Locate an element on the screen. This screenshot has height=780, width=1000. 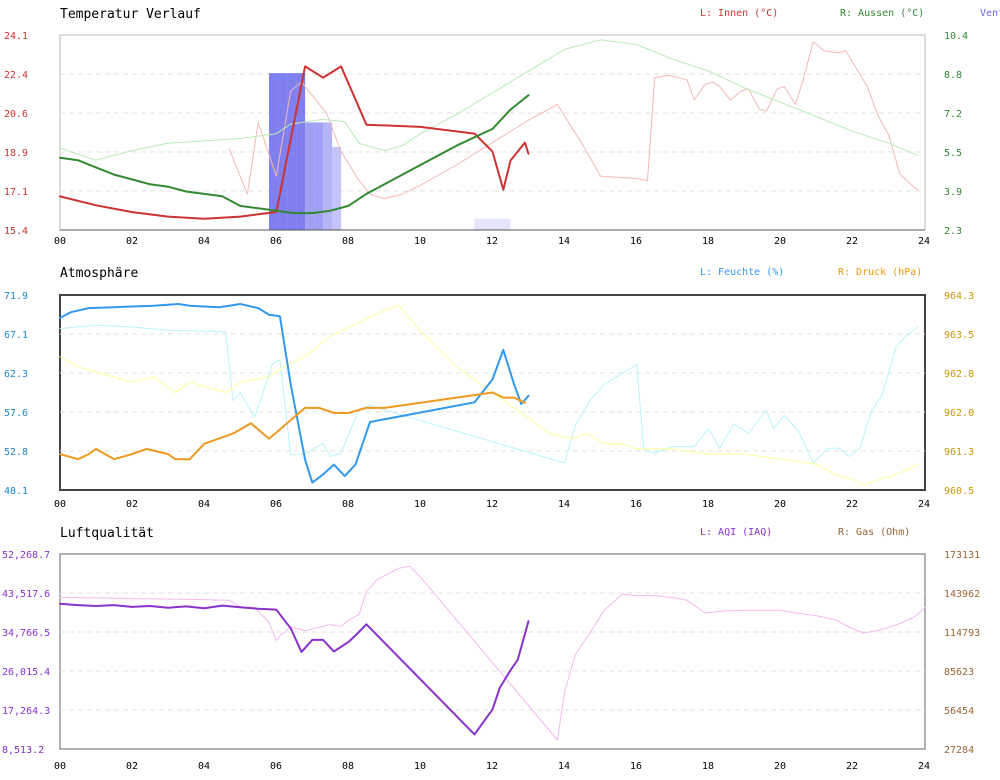
legend-druck: R: Druck (hPa) is located at coordinates (880, 272).